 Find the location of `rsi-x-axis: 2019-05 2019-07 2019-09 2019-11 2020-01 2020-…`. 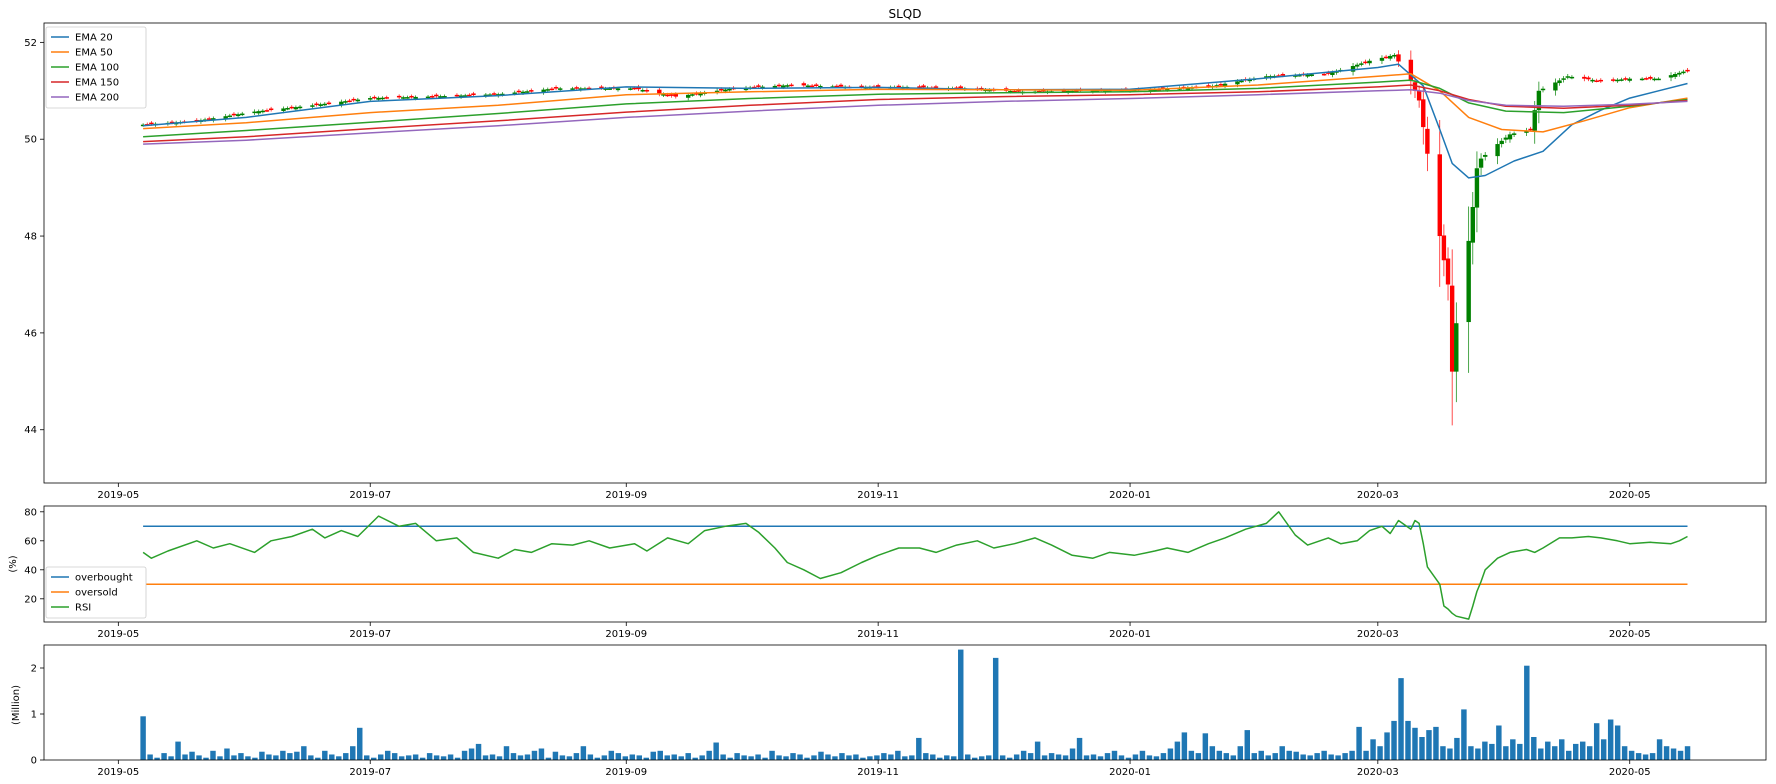

rsi-x-axis: 2019-05 2019-07 2019-09 2019-11 2020-01 2020-… is located at coordinates (874, 631).